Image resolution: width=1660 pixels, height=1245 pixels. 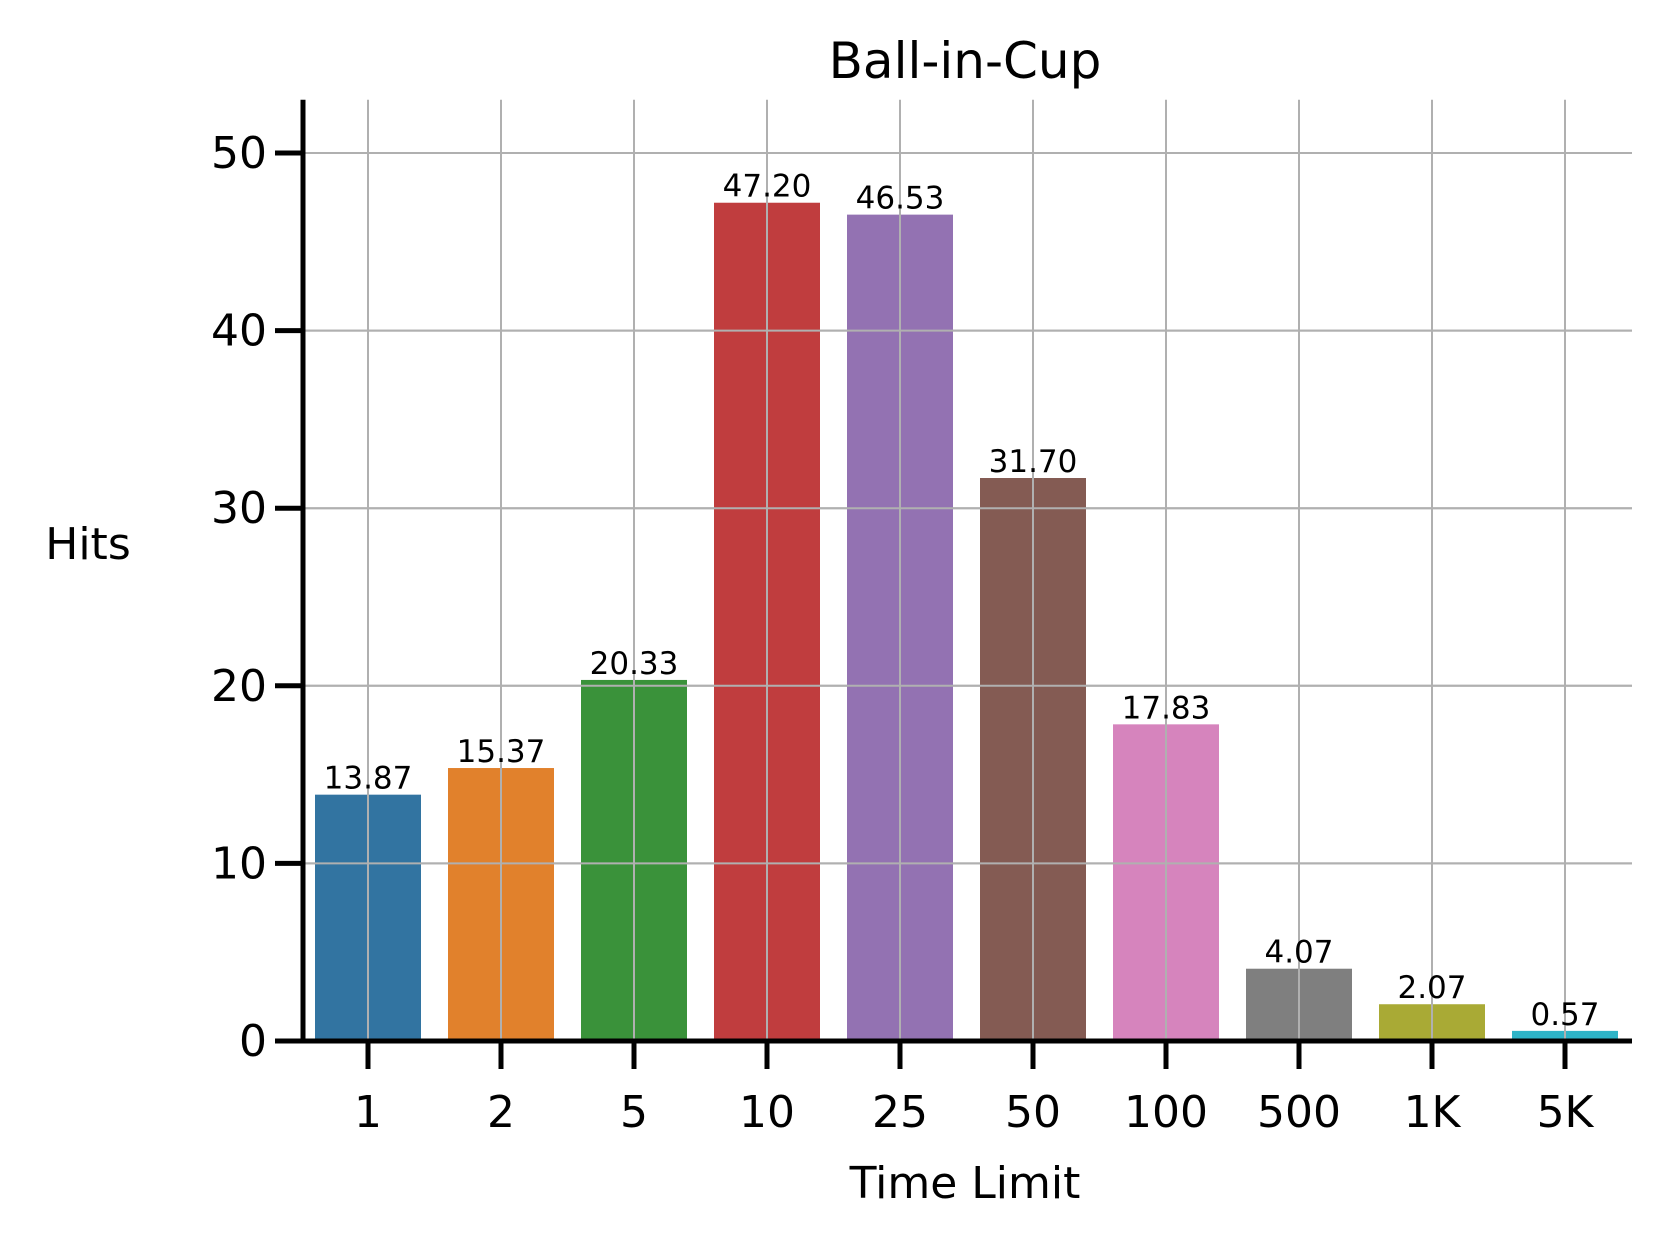 What do you see at coordinates (1033, 1112) in the screenshot?
I see `x-tick-label: 50` at bounding box center [1033, 1112].